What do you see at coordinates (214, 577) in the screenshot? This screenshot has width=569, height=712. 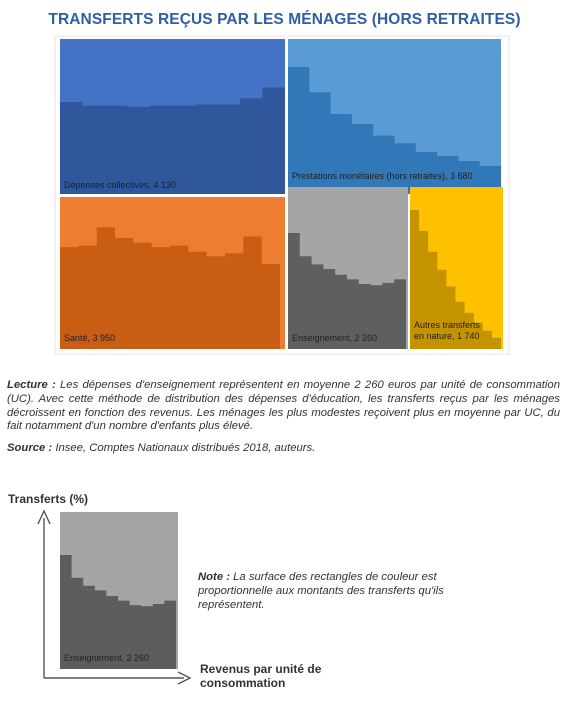 I see `note-label: Note :` at bounding box center [214, 577].